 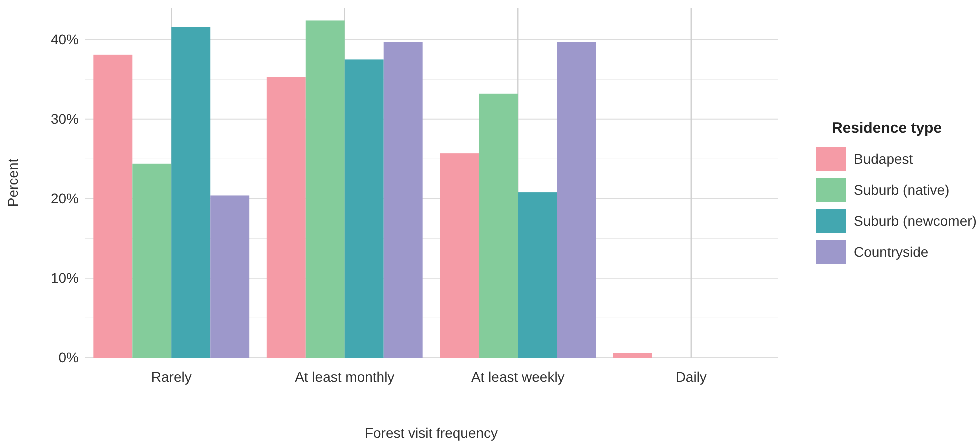 I want to click on x-axis-title: Forest visit frequency, so click(x=431, y=433).